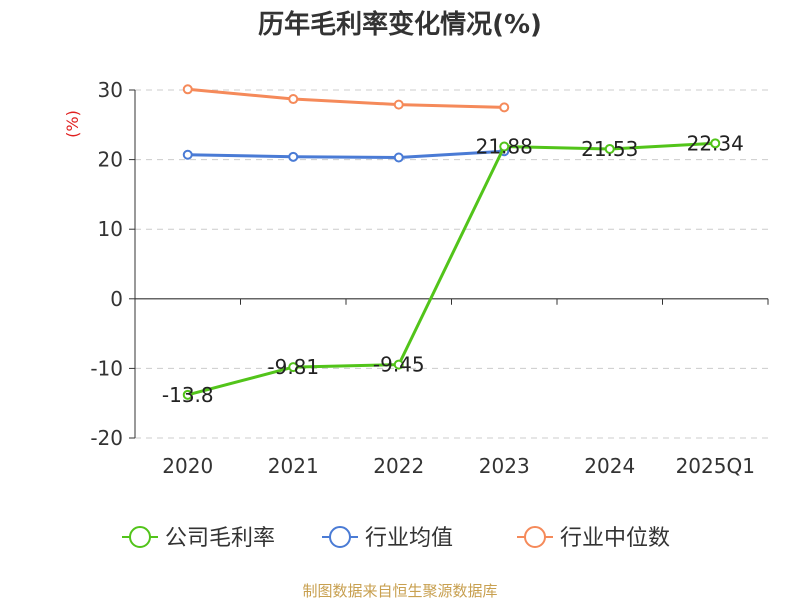 This screenshot has width=800, height=600. What do you see at coordinates (398, 466) in the screenshot?
I see `x-tick-label: 2022` at bounding box center [398, 466].